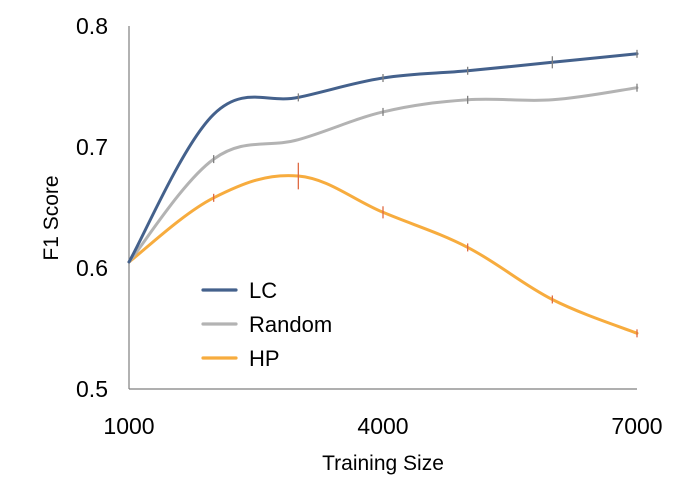 Image resolution: width=676 pixels, height=477 pixels. What do you see at coordinates (263, 290) in the screenshot?
I see `legend-label-lc: LC` at bounding box center [263, 290].